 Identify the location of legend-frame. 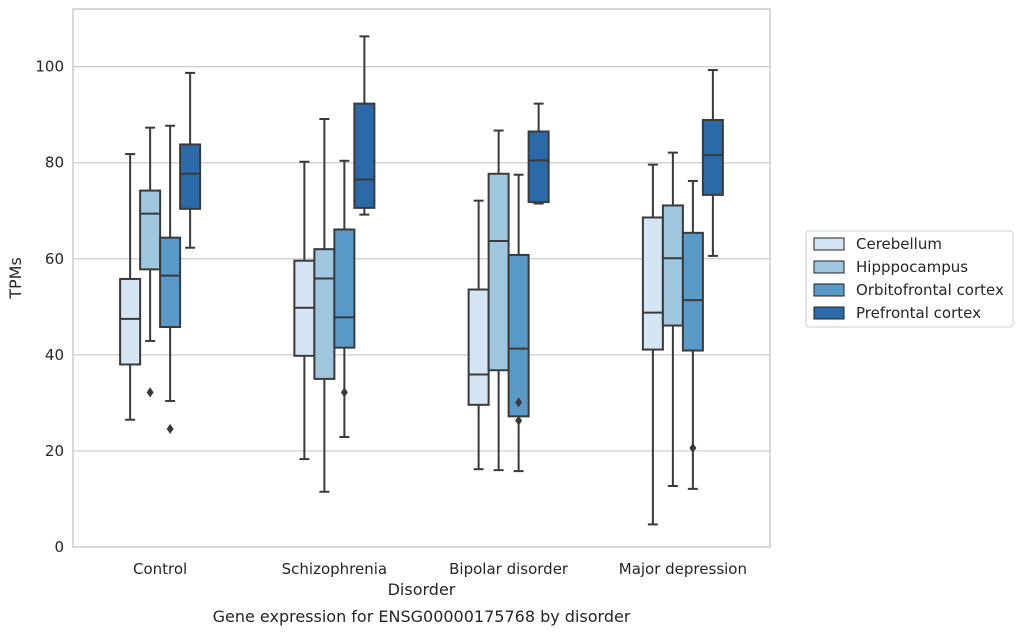
(909, 279).